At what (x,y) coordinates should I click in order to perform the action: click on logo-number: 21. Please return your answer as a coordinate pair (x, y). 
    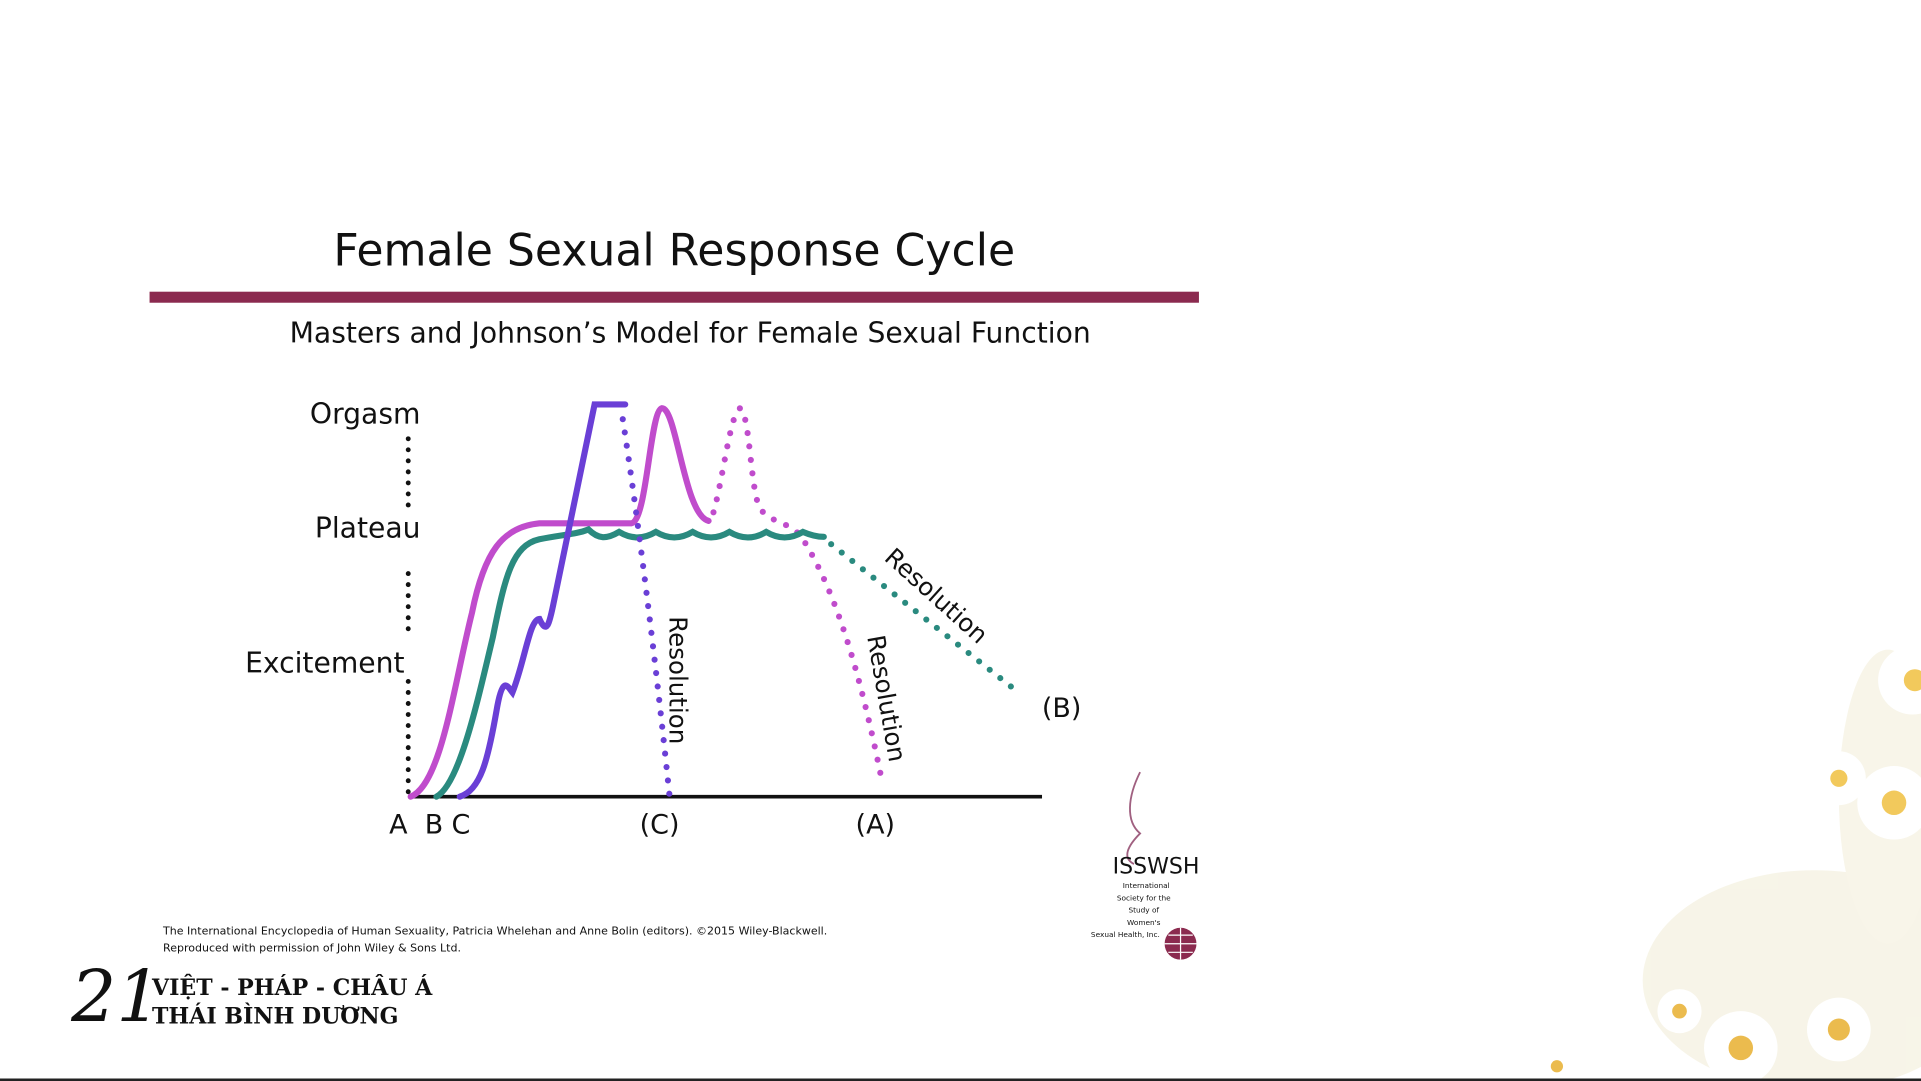
    Looking at the image, I should click on (115, 996).